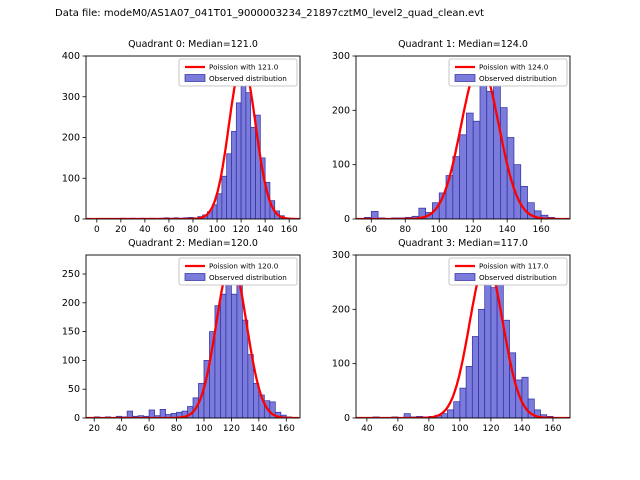 The height and width of the screenshot is (480, 640). I want to click on y-tick-label: 50, so click(74, 389).